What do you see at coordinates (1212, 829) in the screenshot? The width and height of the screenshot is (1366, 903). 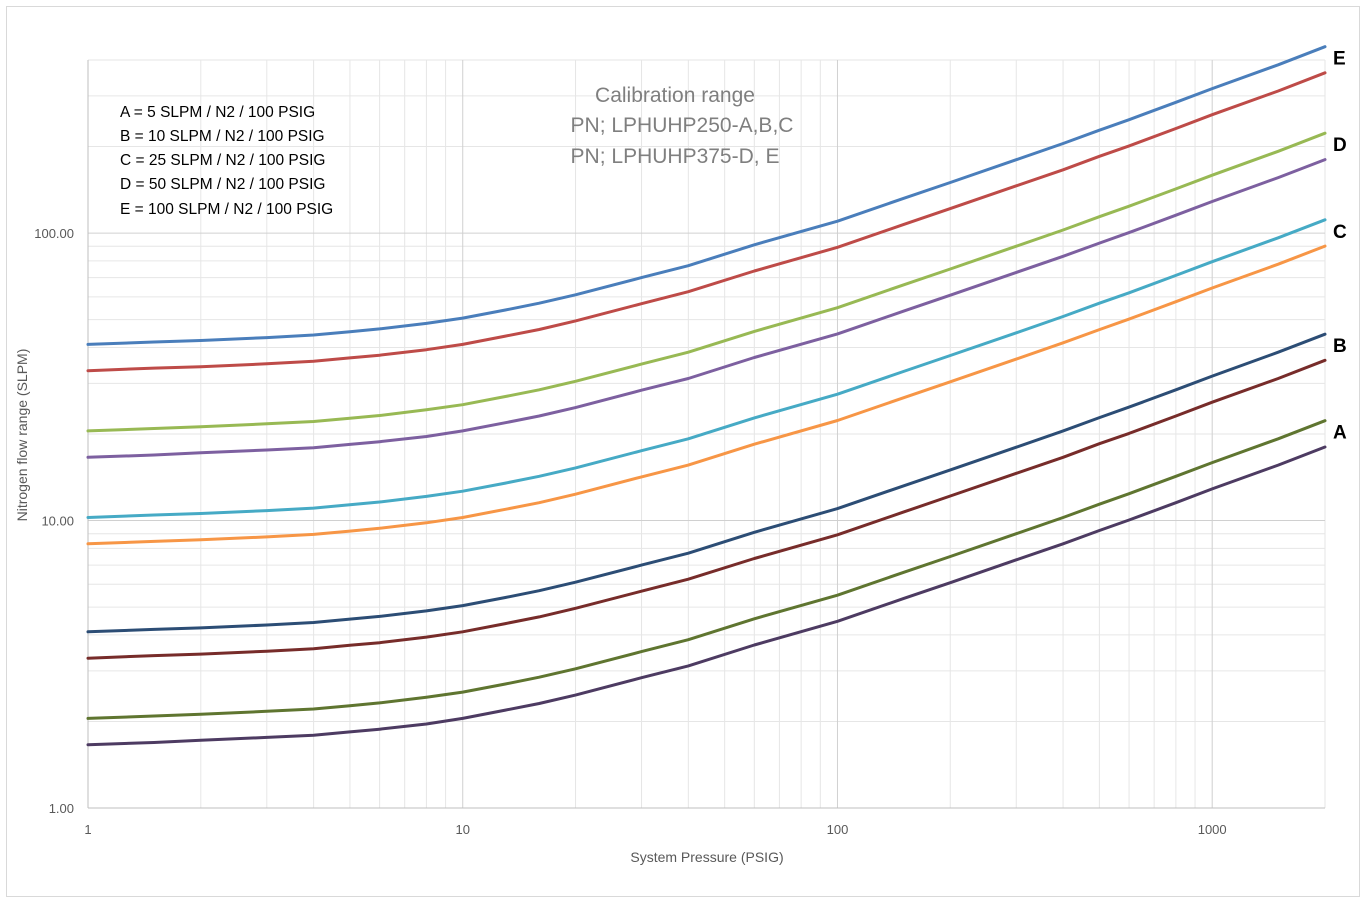 I see `x-tick-label: 1000` at bounding box center [1212, 829].